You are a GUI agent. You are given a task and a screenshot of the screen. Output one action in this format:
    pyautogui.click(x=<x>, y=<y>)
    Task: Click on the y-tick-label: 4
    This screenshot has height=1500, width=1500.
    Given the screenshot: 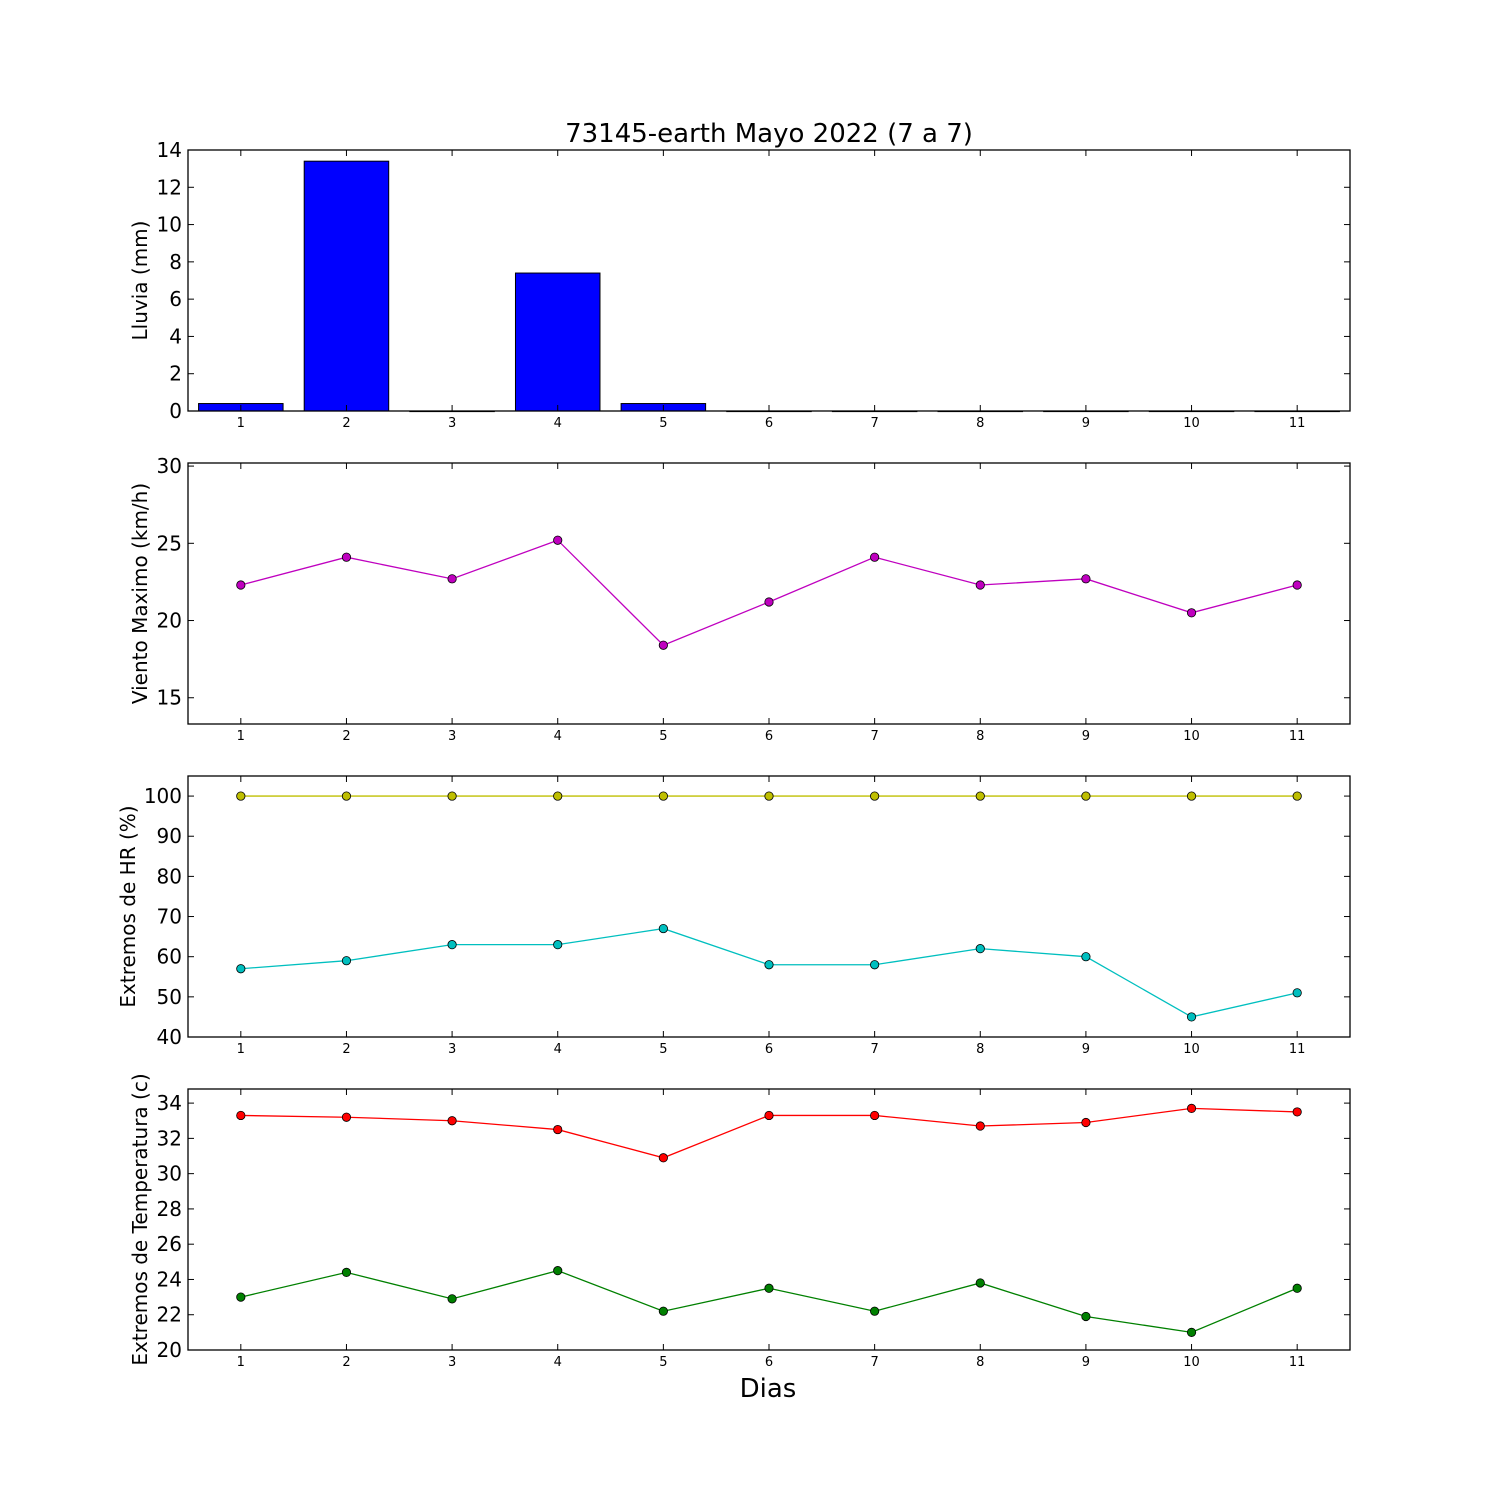 What is the action you would take?
    pyautogui.click(x=175, y=336)
    